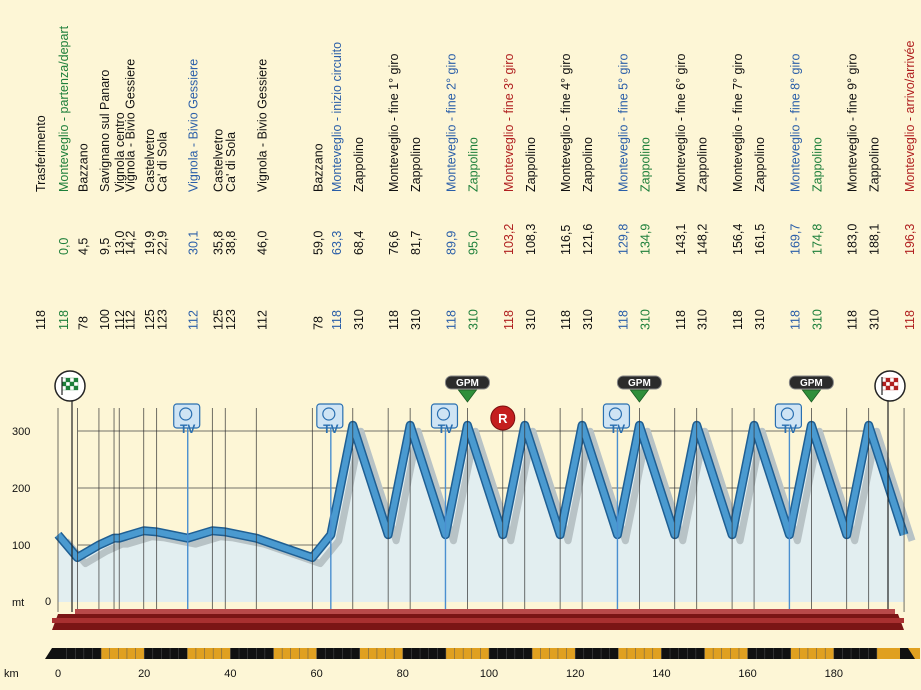  Describe the element at coordinates (531, 239) in the screenshot. I see `point-km-label: 108,3` at that location.